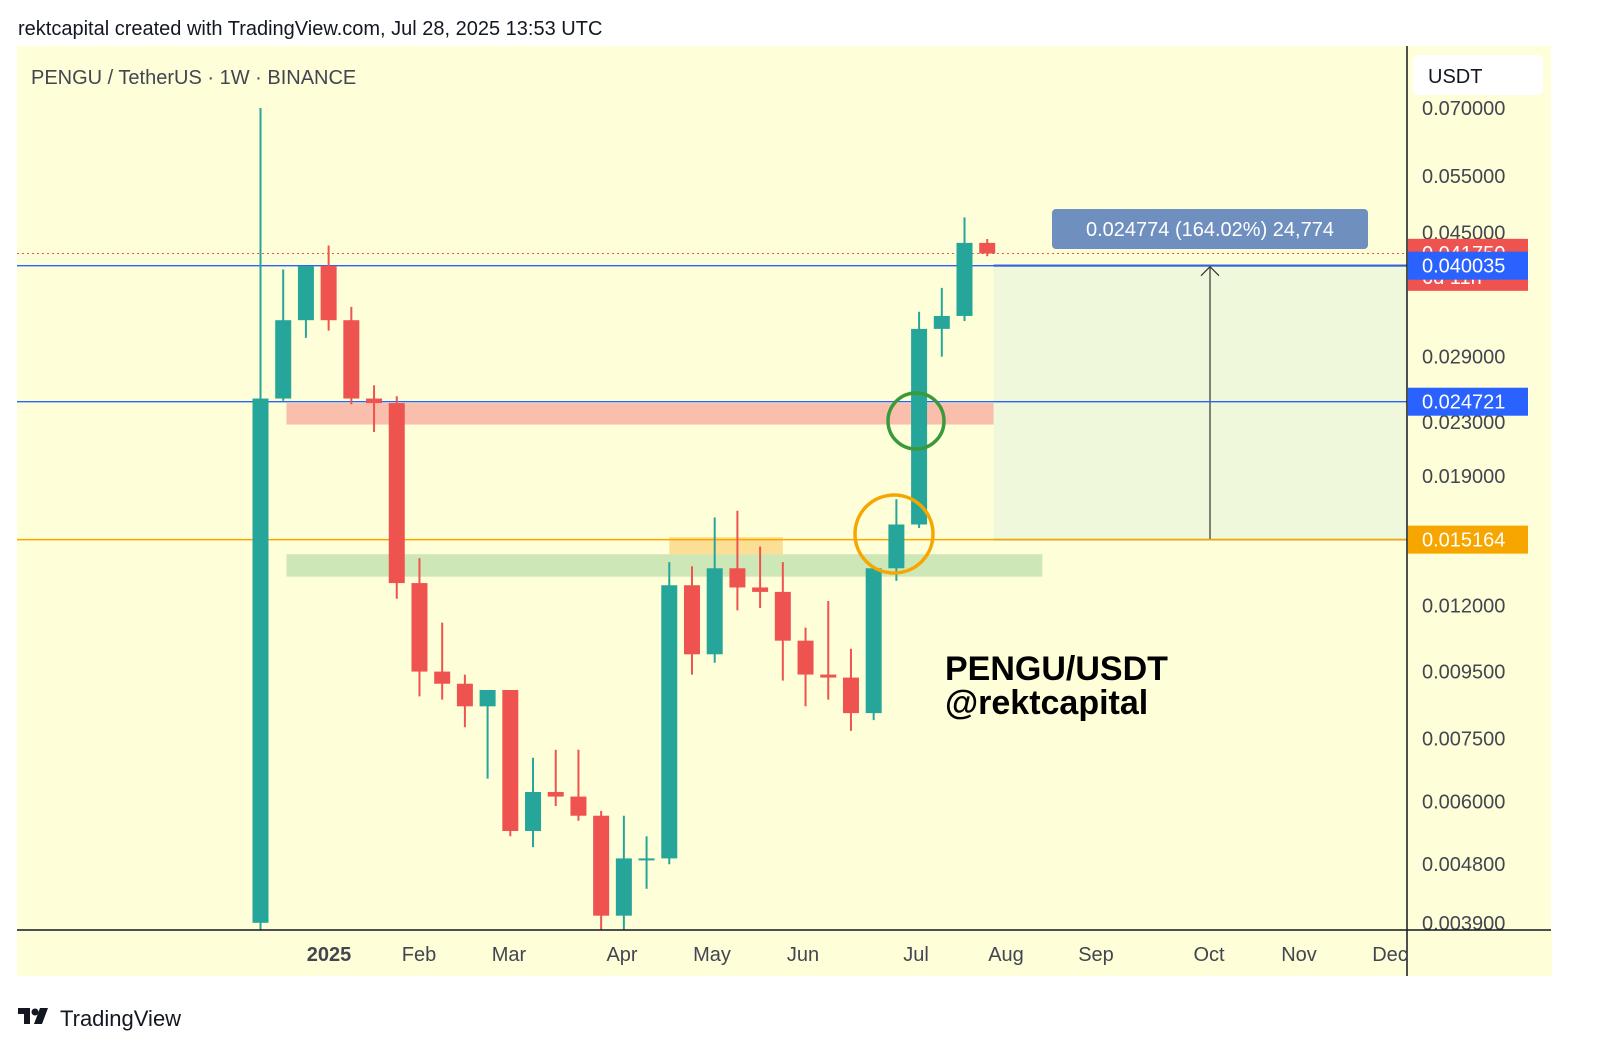 The width and height of the screenshot is (1600, 1058). I want to click on axis-corner, so click(1480, 953).